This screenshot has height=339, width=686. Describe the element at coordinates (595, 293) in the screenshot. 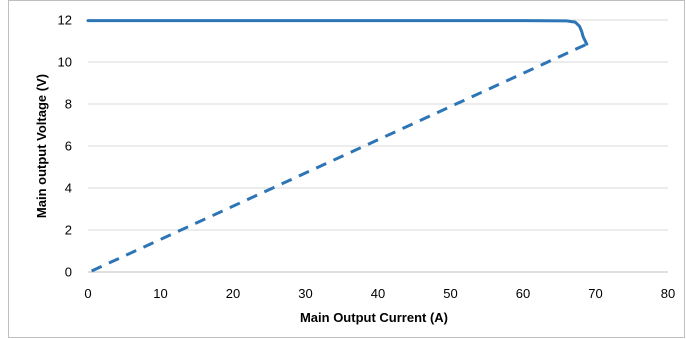

I see `x-tick-label: 70` at that location.